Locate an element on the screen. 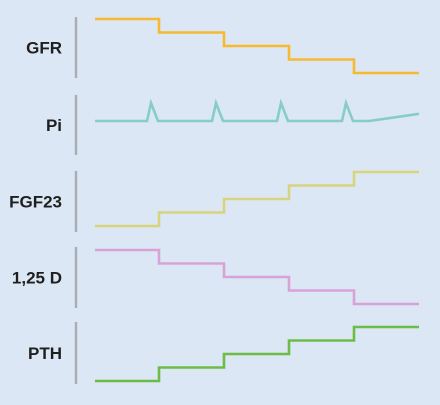  panel-pi: Pi is located at coordinates (233, 125).